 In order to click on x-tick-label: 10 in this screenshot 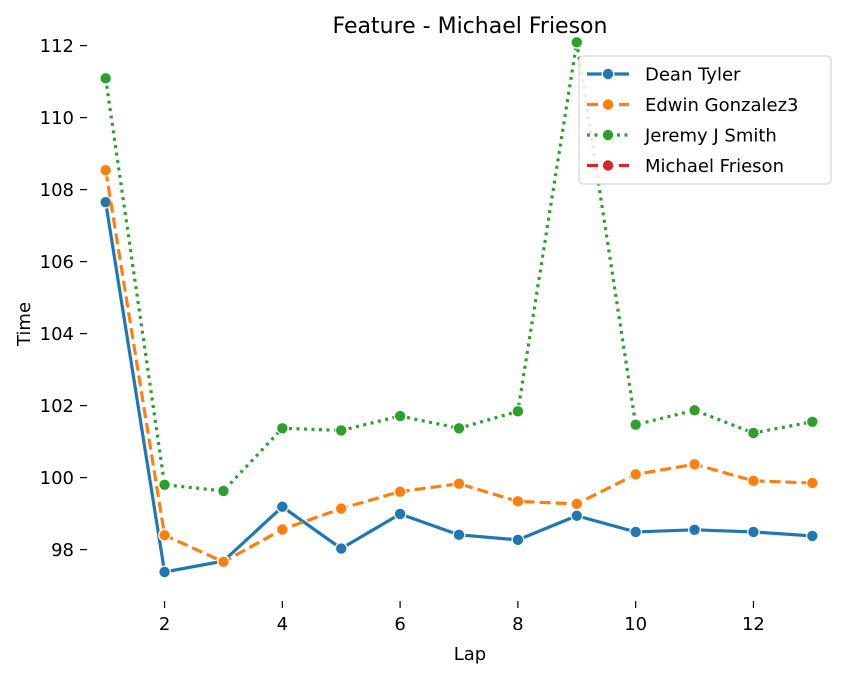, I will do `click(635, 624)`.